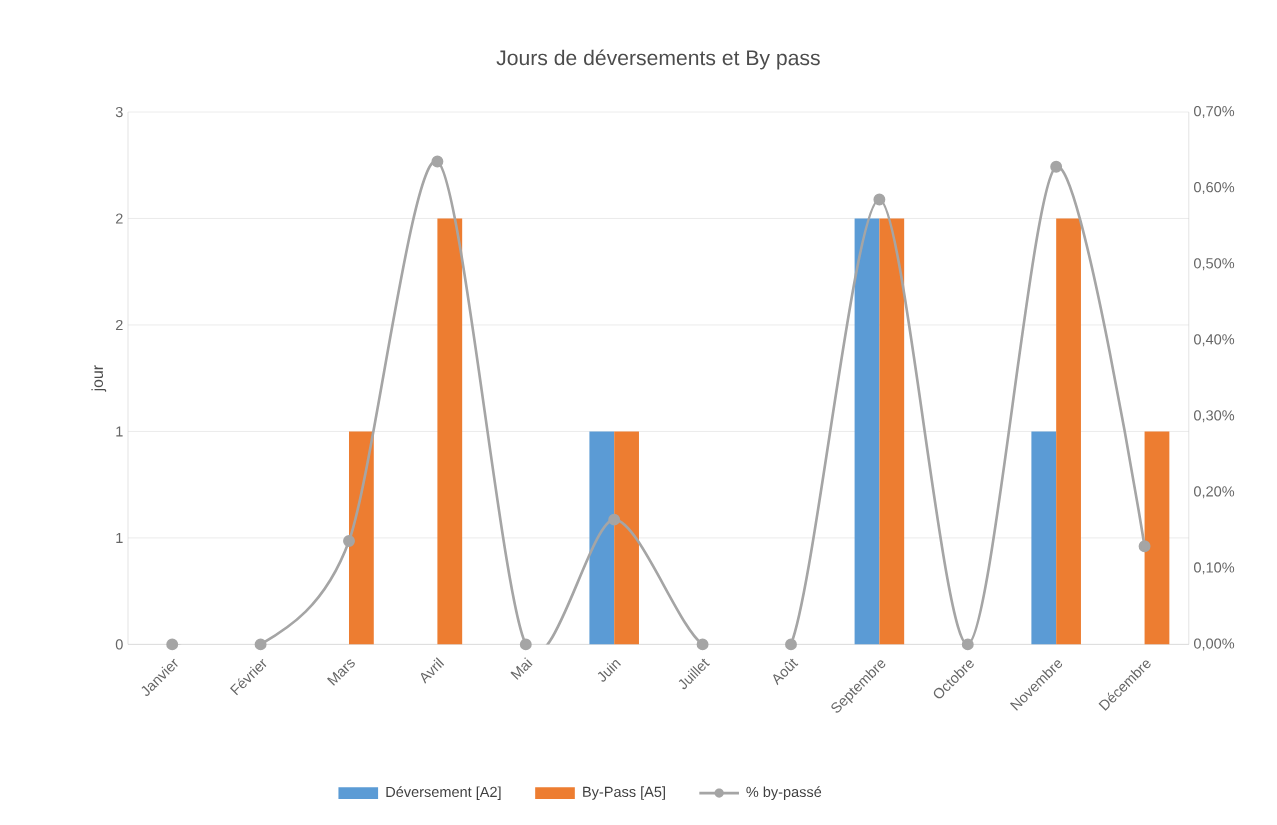 Image resolution: width=1277 pixels, height=825 pixels. I want to click on legend-label: By-Pass [A5], so click(624, 793).